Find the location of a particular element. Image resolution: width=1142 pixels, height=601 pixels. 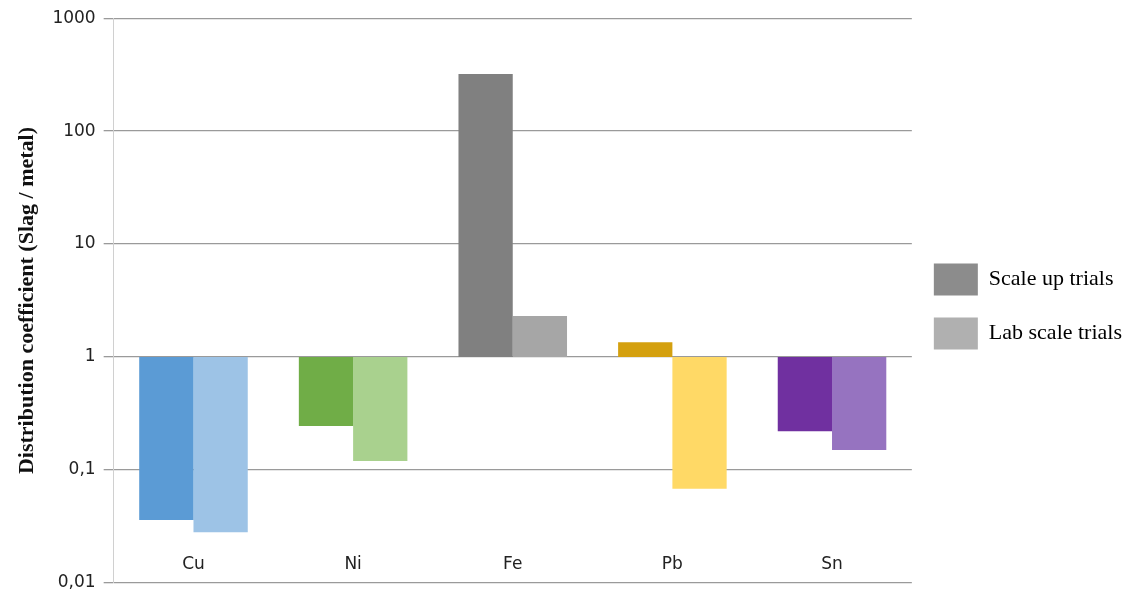

x-tick-label: Cu is located at coordinates (193, 563).